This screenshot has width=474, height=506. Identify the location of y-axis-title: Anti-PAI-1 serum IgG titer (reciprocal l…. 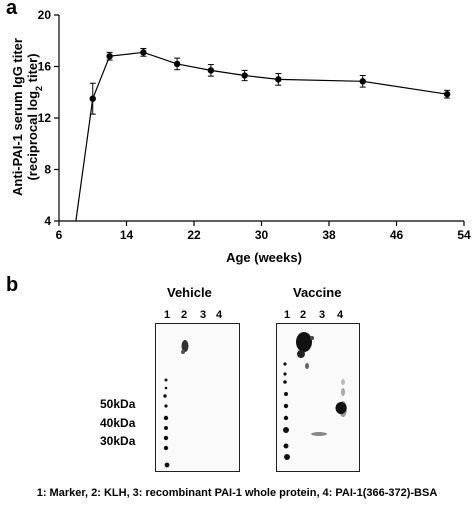
(27, 117).